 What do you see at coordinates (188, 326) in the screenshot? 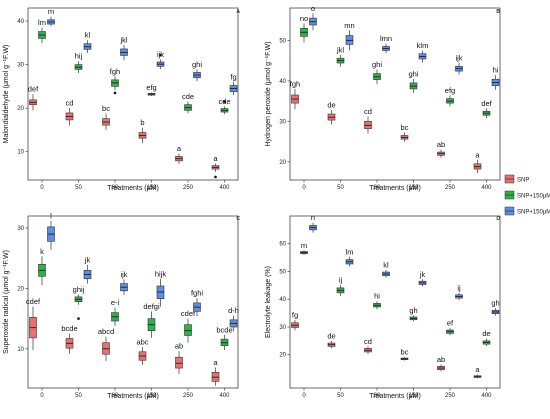
I see `box-SNP+150μM Mn-250: cdef` at bounding box center [188, 326].